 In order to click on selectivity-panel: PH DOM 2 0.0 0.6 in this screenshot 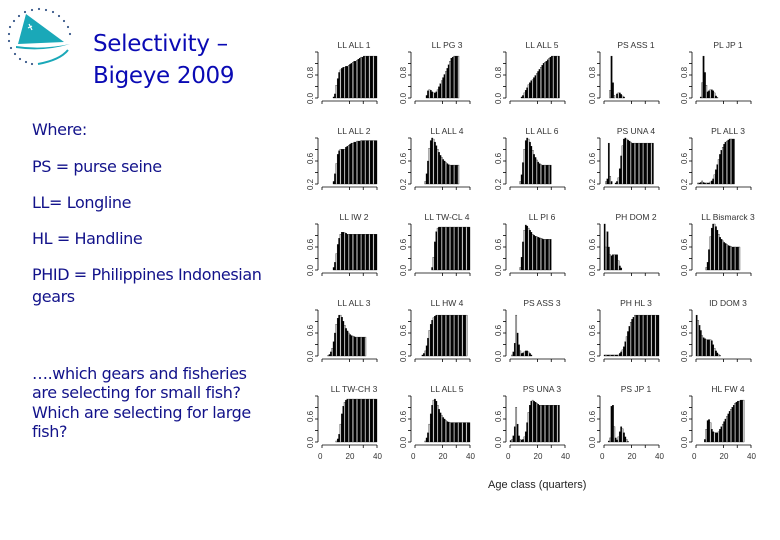, I will do `click(627, 253)`.